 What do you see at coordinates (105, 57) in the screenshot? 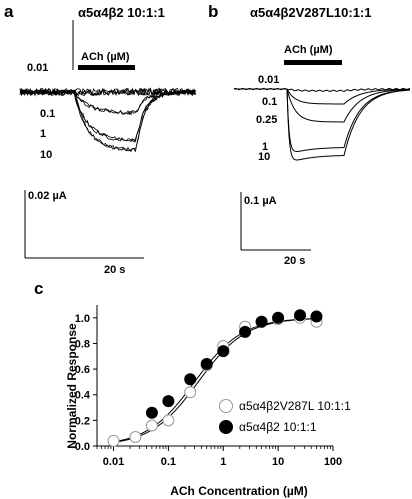
I see `panel-a-bar-label: ACh (µM)` at bounding box center [105, 57].